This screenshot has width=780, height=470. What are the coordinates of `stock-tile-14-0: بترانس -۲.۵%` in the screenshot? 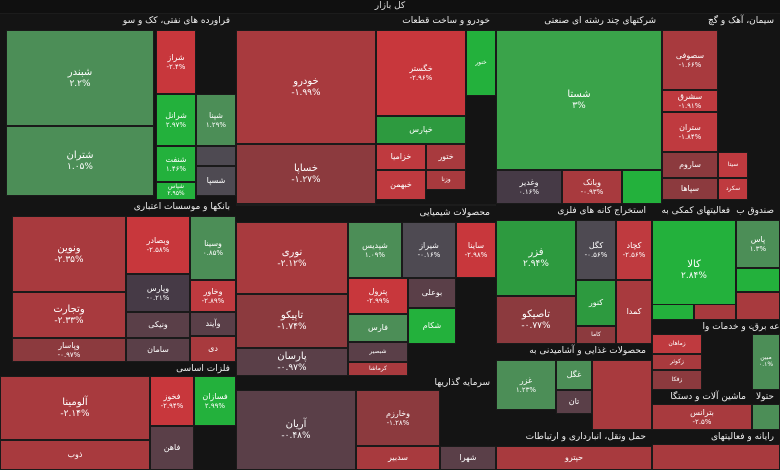 It's located at (702, 417).